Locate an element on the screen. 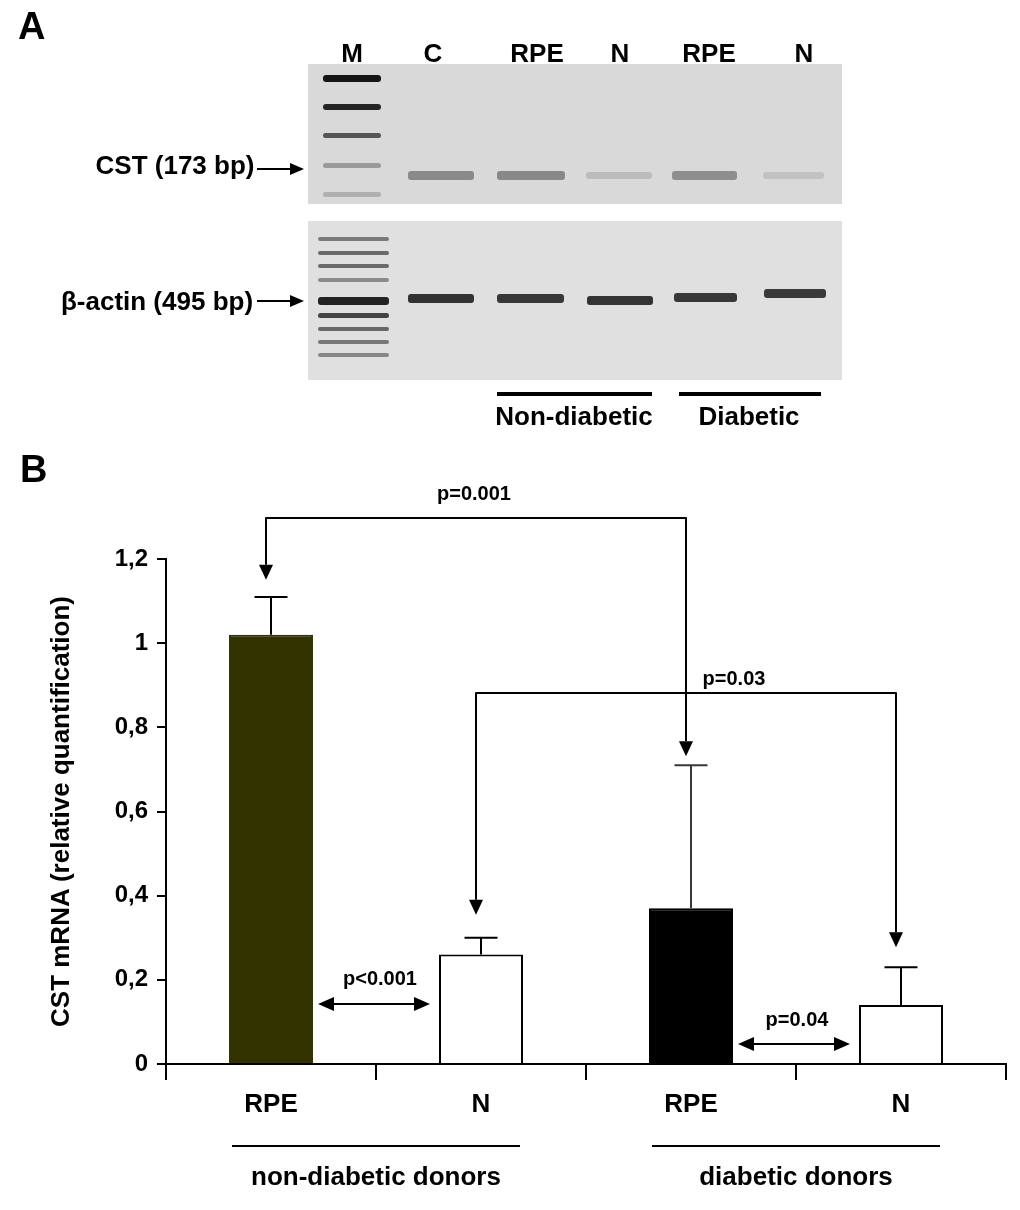 The width and height of the screenshot is (1020, 1210). text: p=0.001 is located at coordinates (474, 492).